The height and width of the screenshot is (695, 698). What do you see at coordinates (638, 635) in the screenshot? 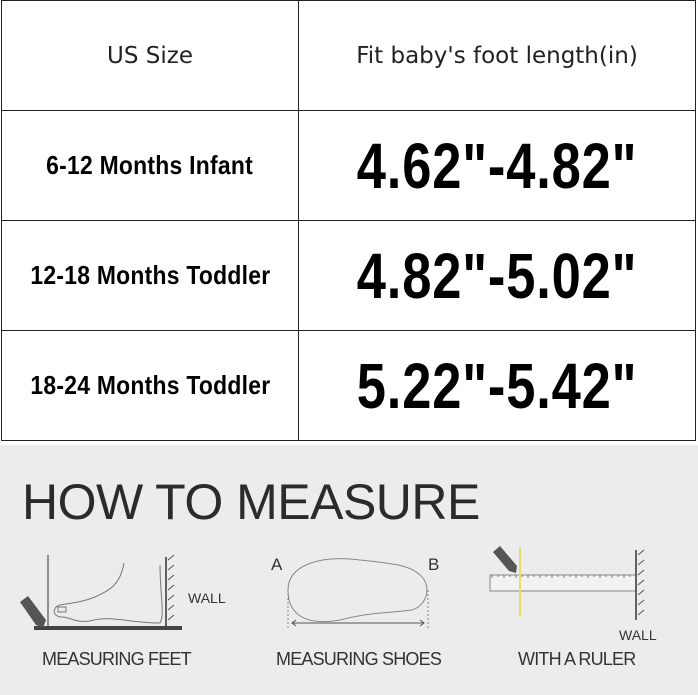
I see `ruler-wall-label: WALL` at bounding box center [638, 635].